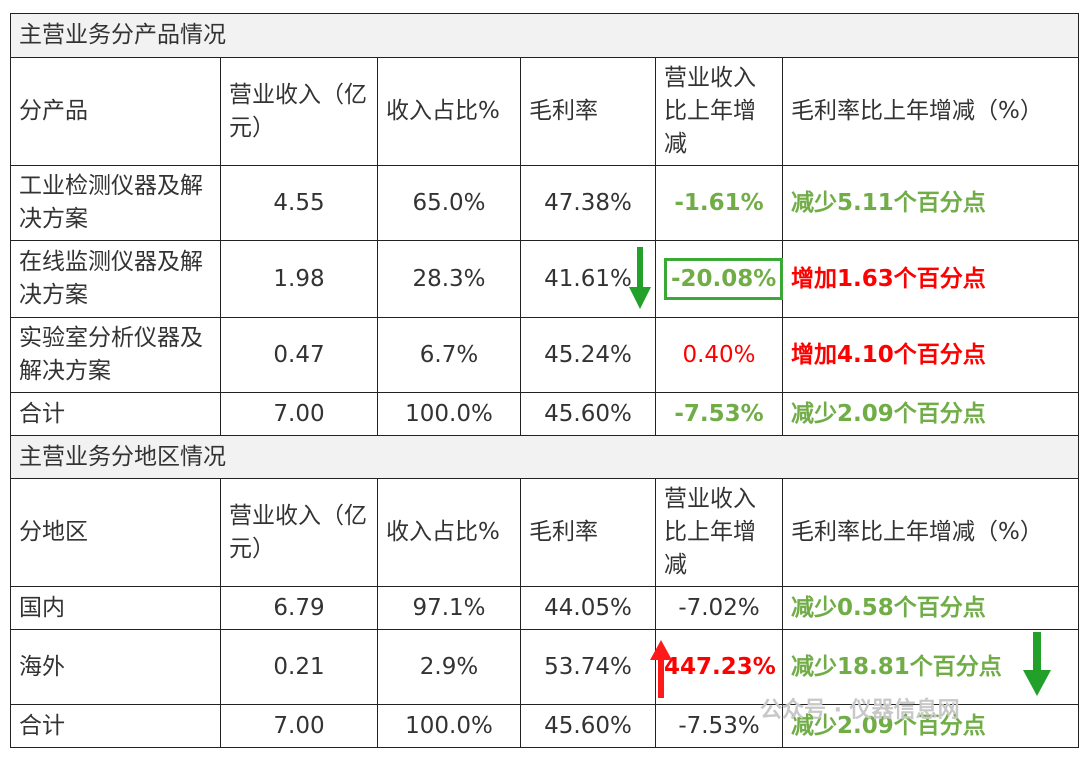  Describe the element at coordinates (115, 279) in the screenshot. I see `row-name: 在线监测仪器及解决方案` at that location.